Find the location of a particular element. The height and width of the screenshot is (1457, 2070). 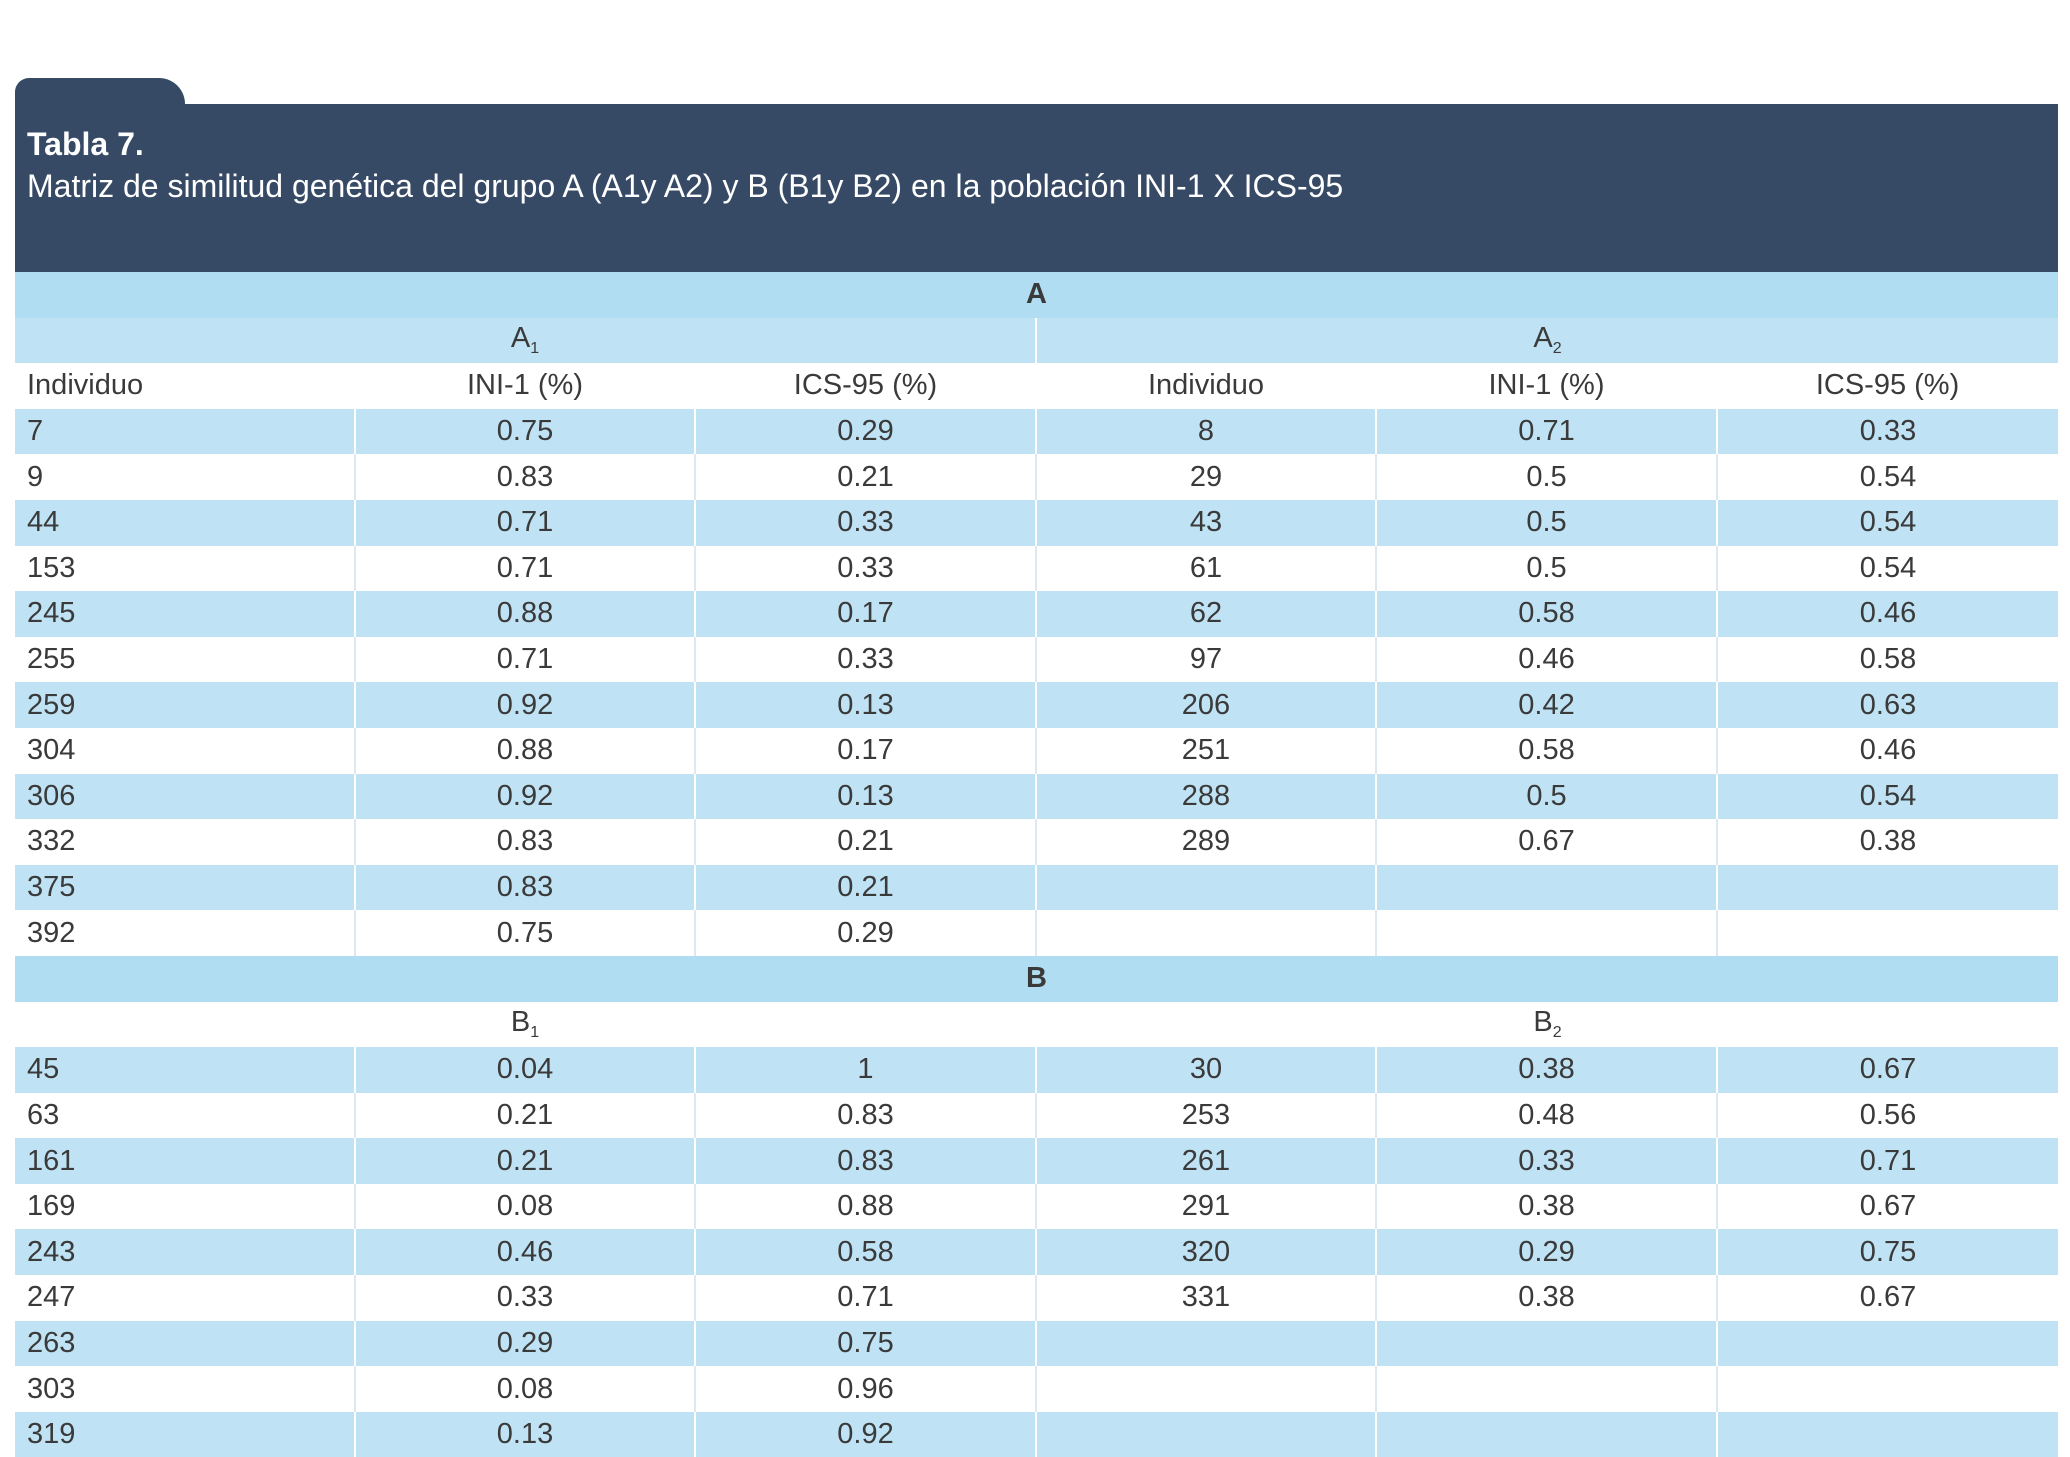

subgroup-row-b: B1 B2 is located at coordinates (1037, 1024).